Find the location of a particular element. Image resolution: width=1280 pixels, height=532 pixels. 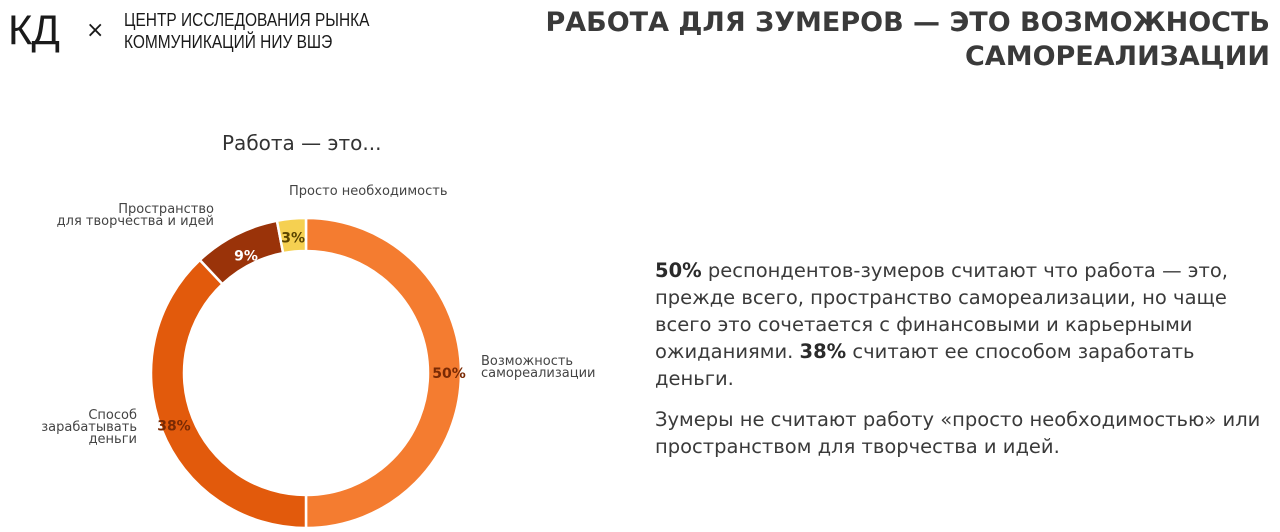

organization-line-1: ЦЕНТР ИССЛЕДОВАНИЯ РЫНКА is located at coordinates (247, 20).